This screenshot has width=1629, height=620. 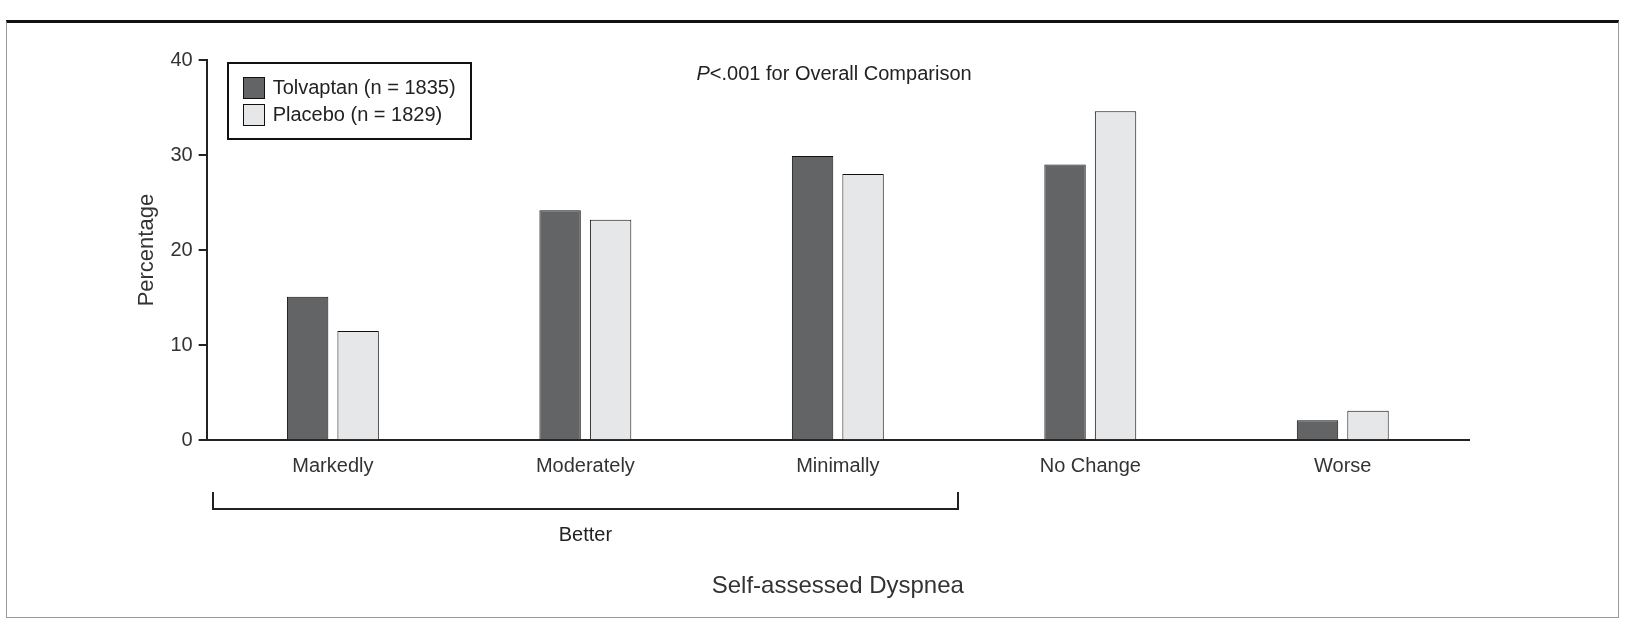 What do you see at coordinates (357, 114) in the screenshot?
I see `legend-label: Placebo (n = 1829)` at bounding box center [357, 114].